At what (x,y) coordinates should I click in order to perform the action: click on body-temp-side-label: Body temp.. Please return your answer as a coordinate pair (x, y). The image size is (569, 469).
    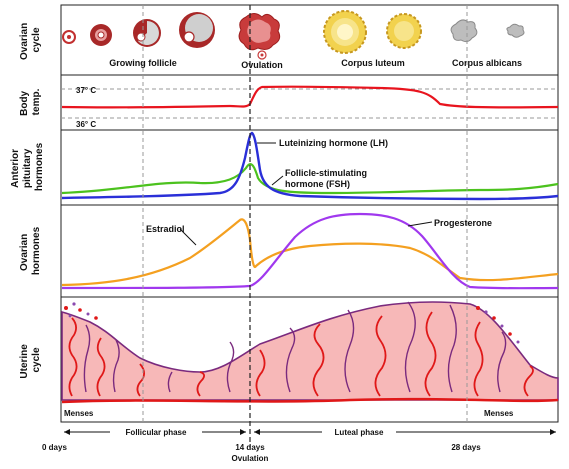
    Looking at the image, I should click on (30, 102).